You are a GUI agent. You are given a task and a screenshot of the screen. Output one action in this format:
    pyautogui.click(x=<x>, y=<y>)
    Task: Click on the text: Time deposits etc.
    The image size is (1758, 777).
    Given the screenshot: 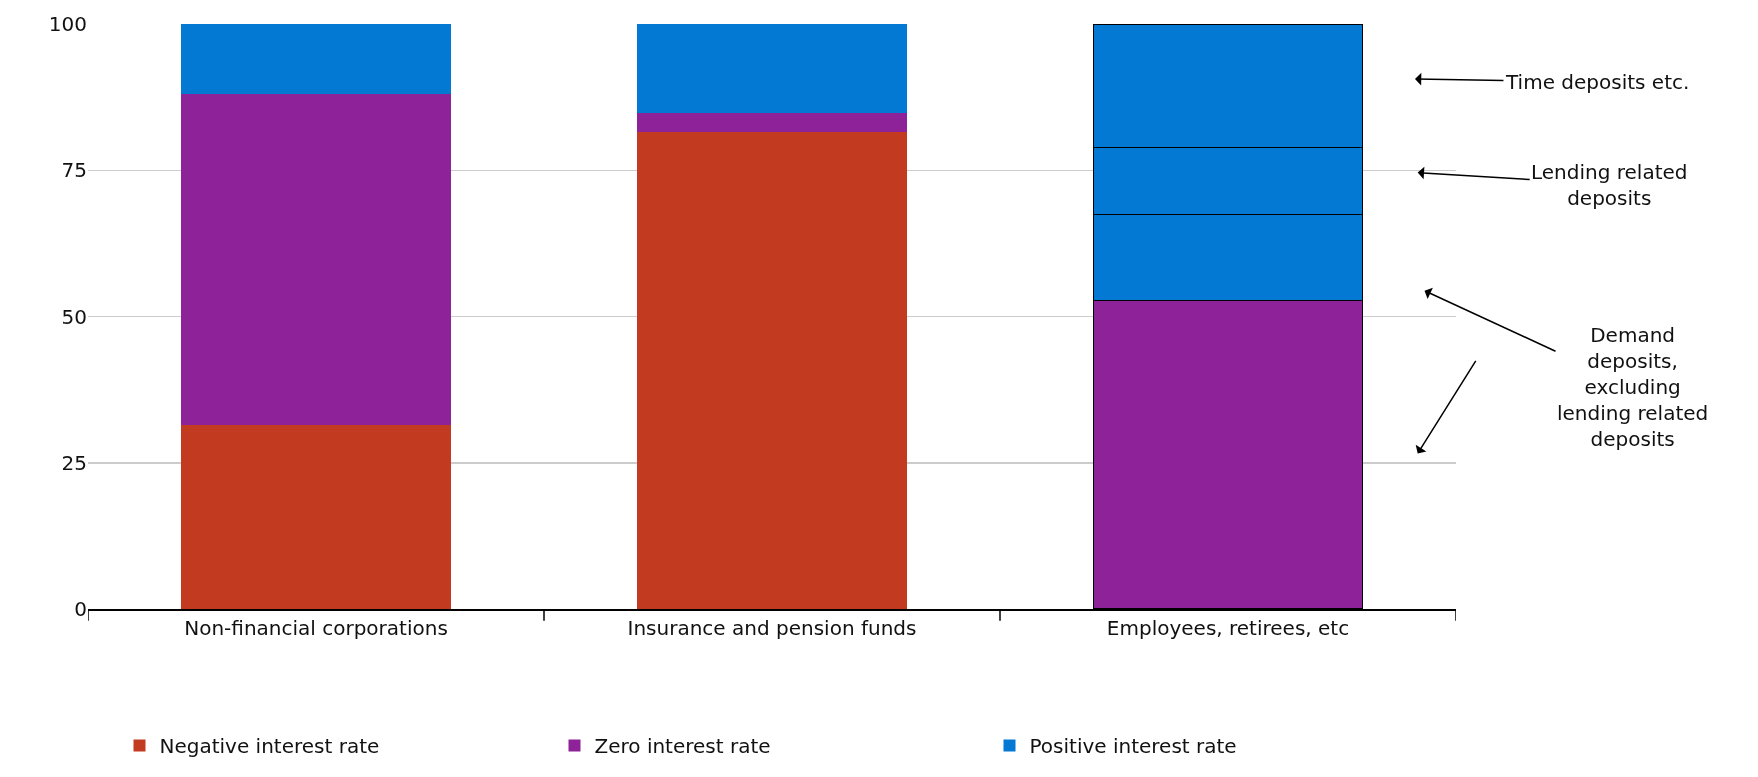 What is the action you would take?
    pyautogui.click(x=1597, y=82)
    